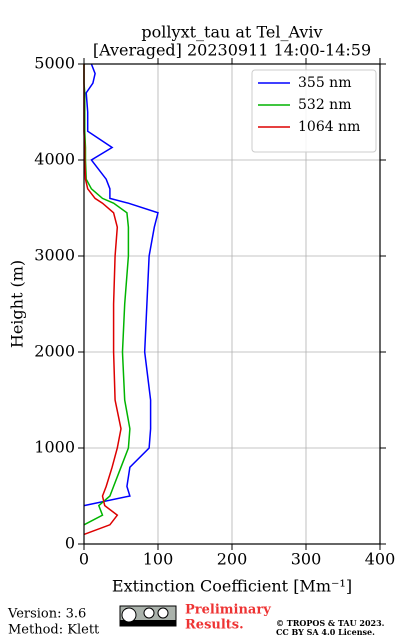 This screenshot has width=400, height=640. What do you see at coordinates (54, 63) in the screenshot?
I see `y-tick-label: 5000` at bounding box center [54, 63].